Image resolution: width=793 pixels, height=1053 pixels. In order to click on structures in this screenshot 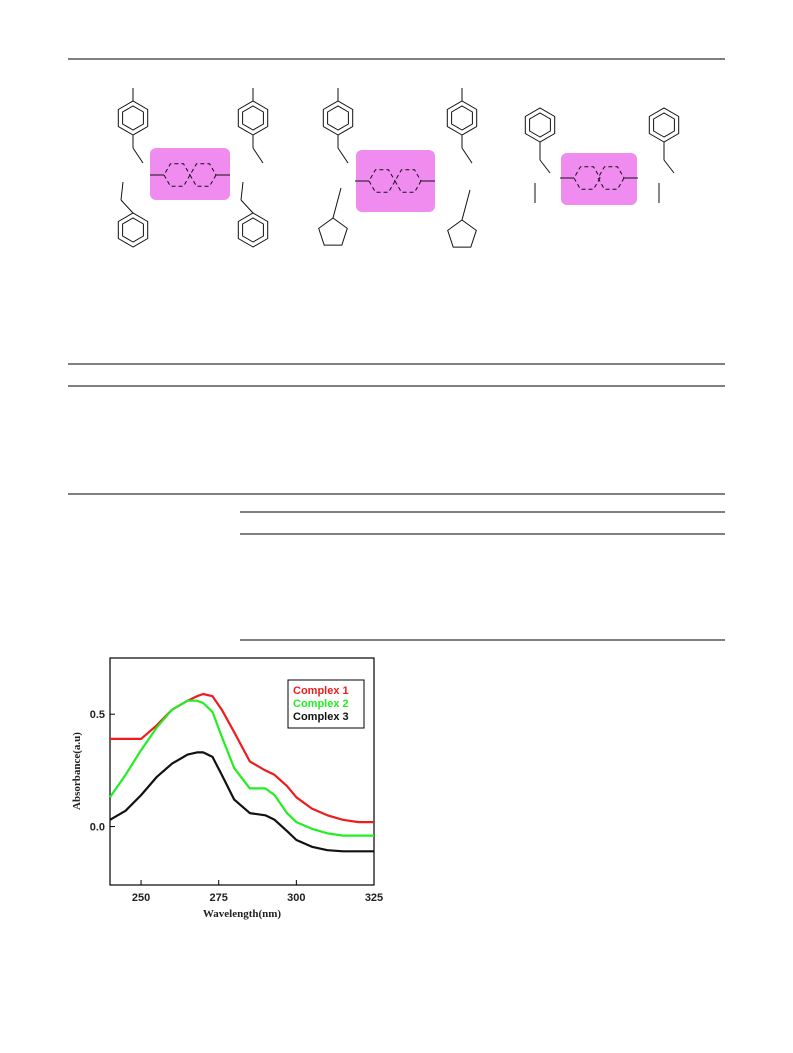, I will do `click(398, 168)`.